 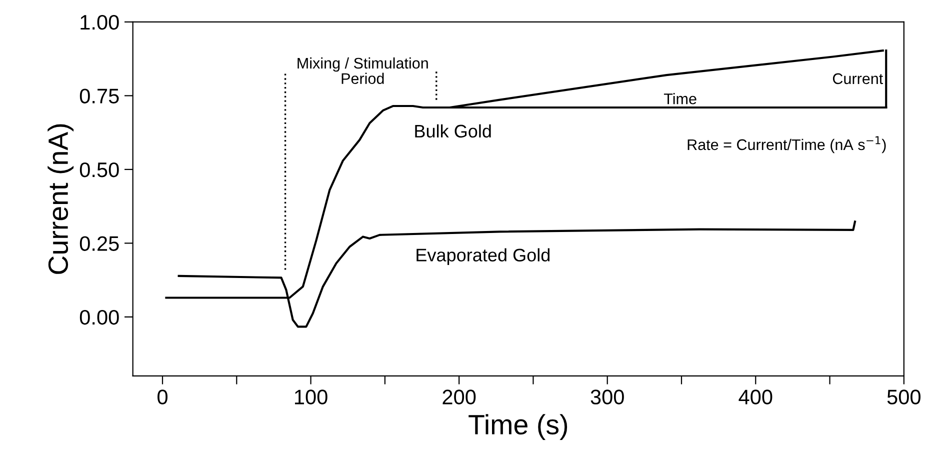 What do you see at coordinates (311, 397) in the screenshot?
I see `x-tick-label: 100` at bounding box center [311, 397].